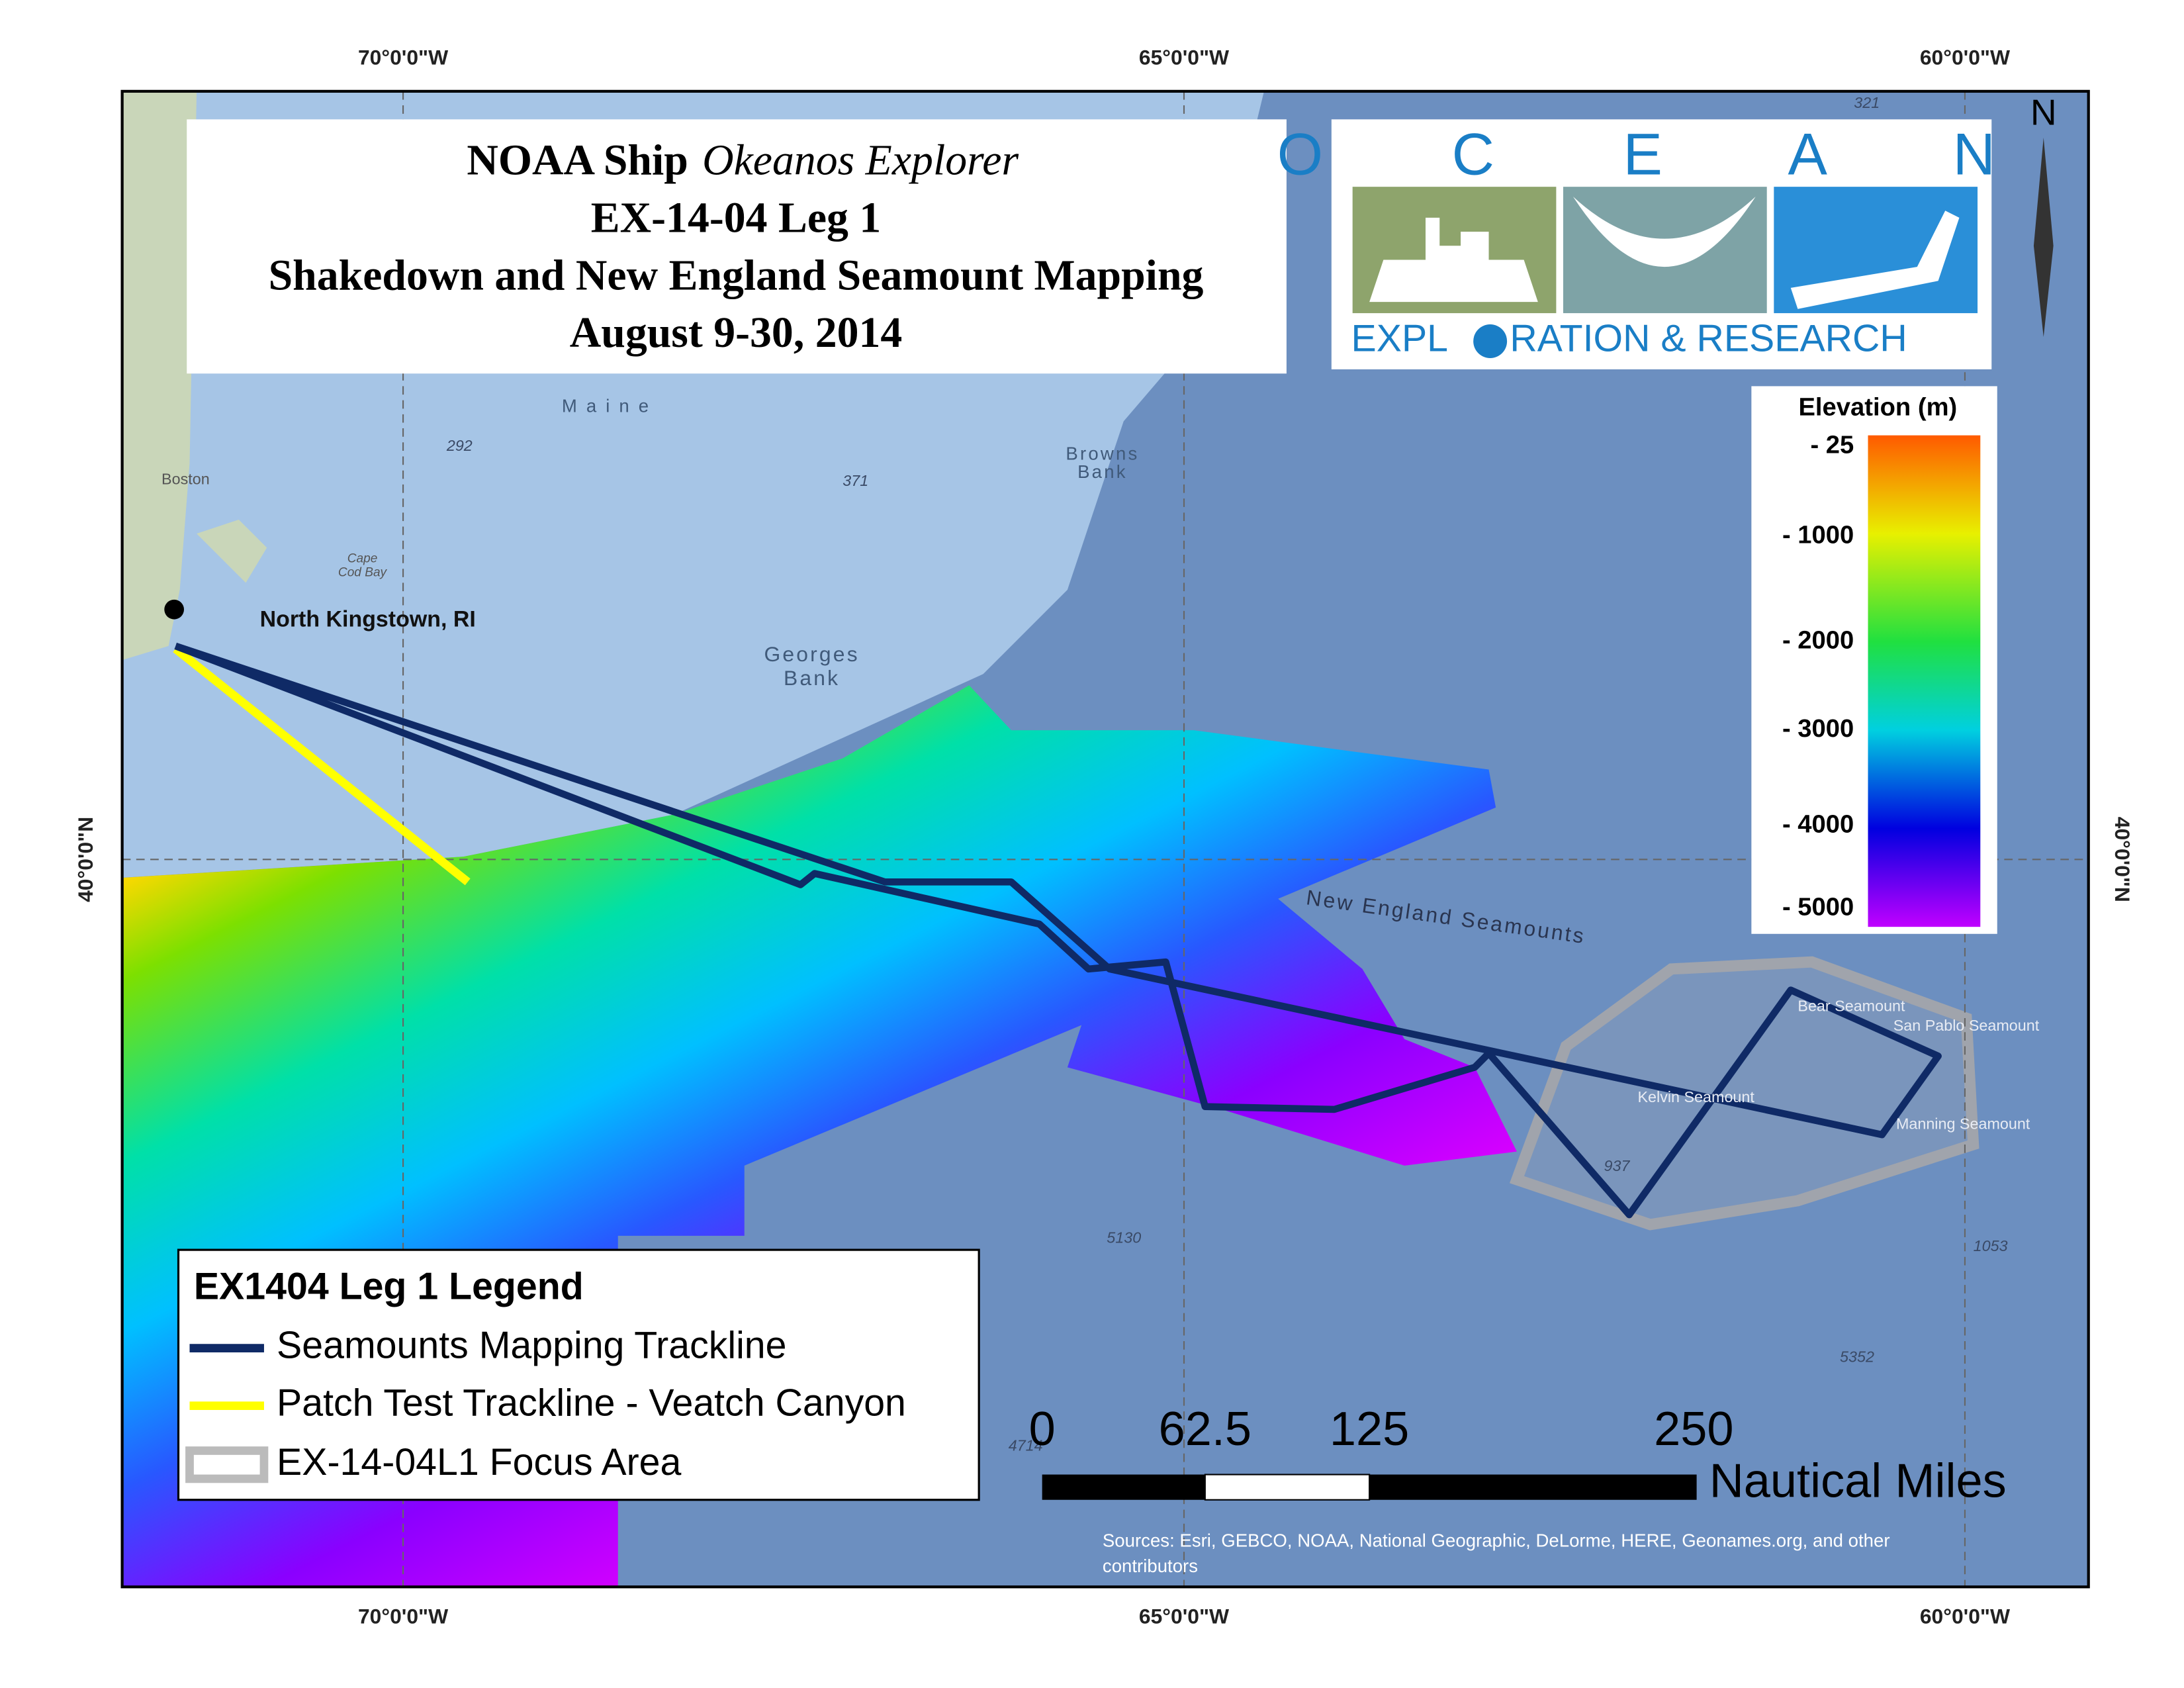 The height and width of the screenshot is (1688, 2184). Describe the element at coordinates (1857, 1357) in the screenshot. I see `depth-label: 5352` at that location.